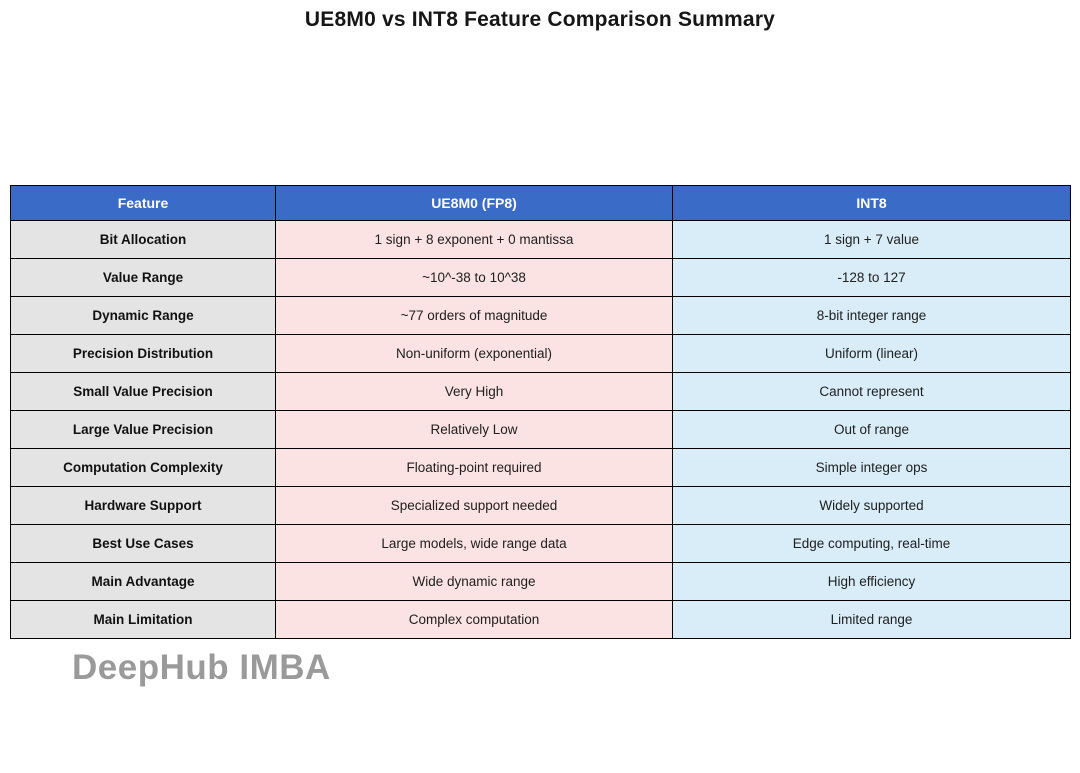 This screenshot has height=773, width=1080. I want to click on feature-cell: Best Use Cases, so click(143, 543).